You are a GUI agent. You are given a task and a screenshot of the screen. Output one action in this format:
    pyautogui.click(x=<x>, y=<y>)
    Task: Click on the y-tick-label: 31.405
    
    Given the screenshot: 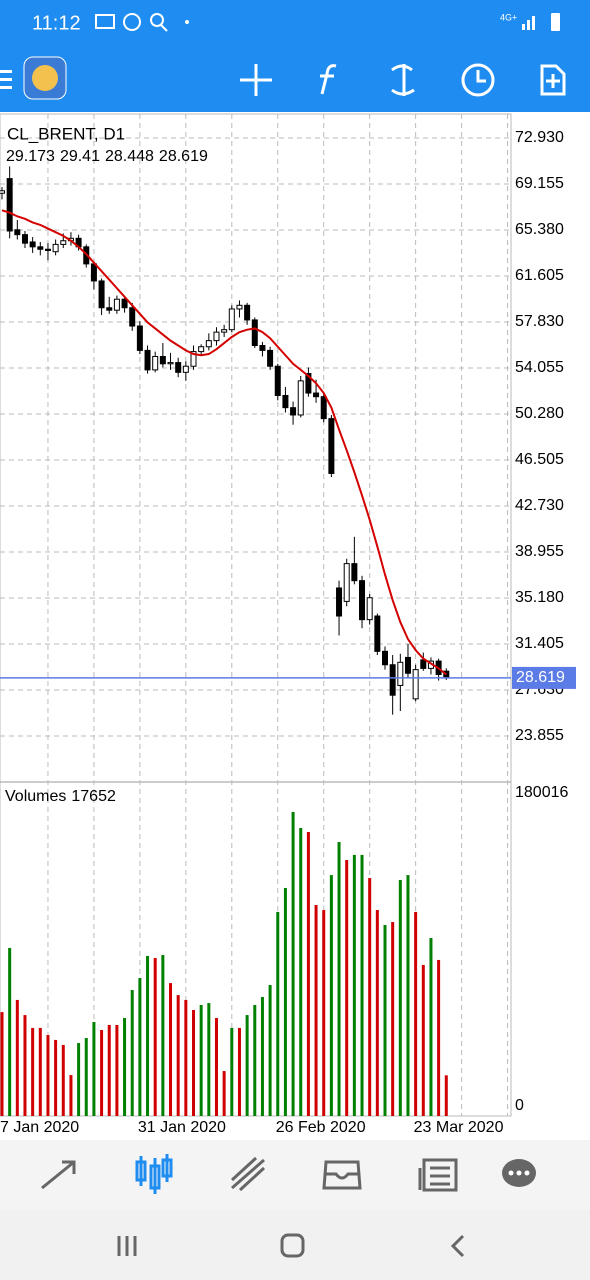 What is the action you would take?
    pyautogui.click(x=539, y=643)
    